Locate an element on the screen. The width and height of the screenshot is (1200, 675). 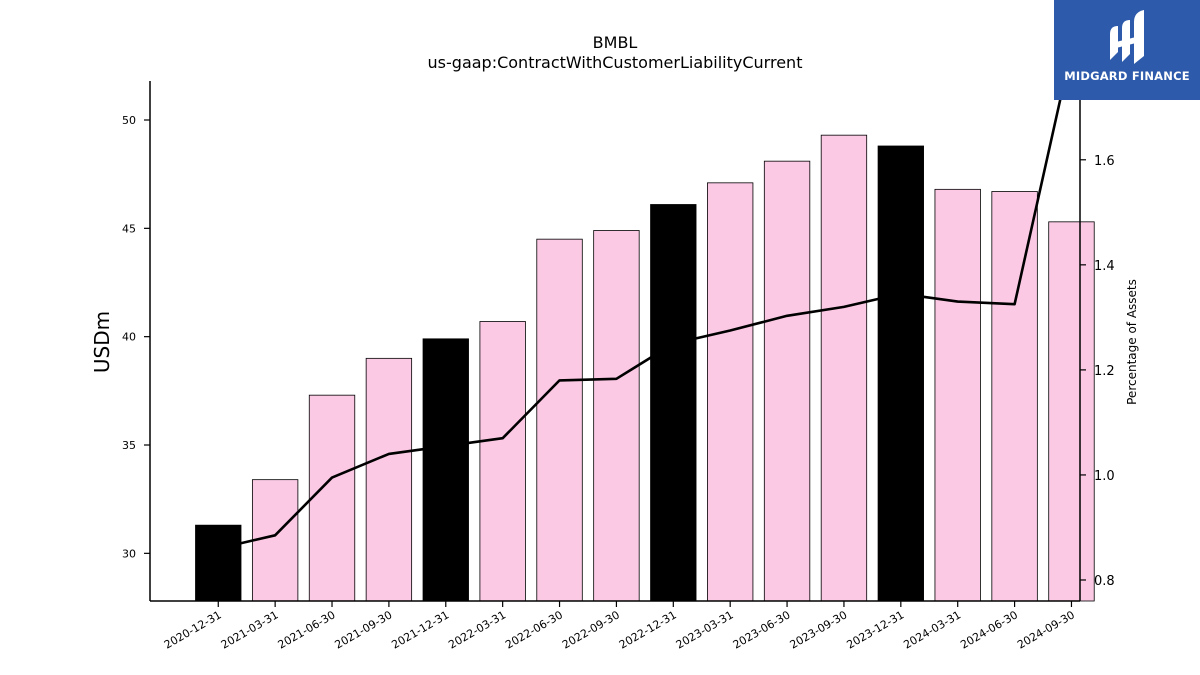
y2-tick-label: 1.2 is located at coordinates (1104, 371).